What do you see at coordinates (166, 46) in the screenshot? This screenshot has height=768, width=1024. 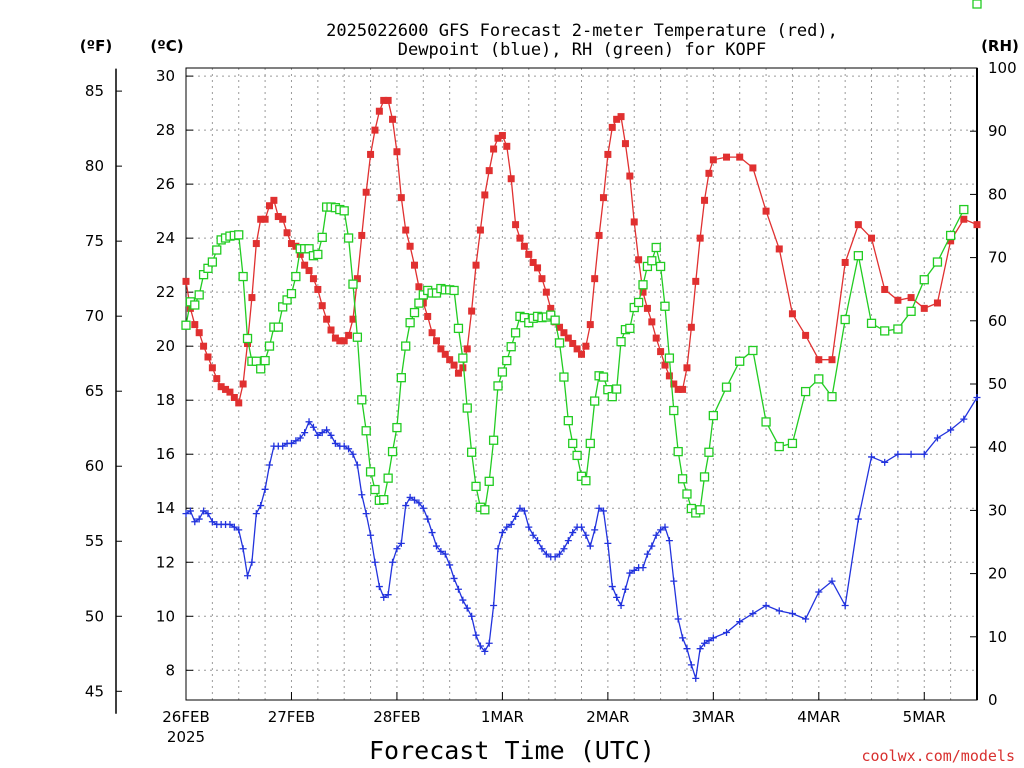 I see `celsius-unit-label: (ºC)` at bounding box center [166, 46].